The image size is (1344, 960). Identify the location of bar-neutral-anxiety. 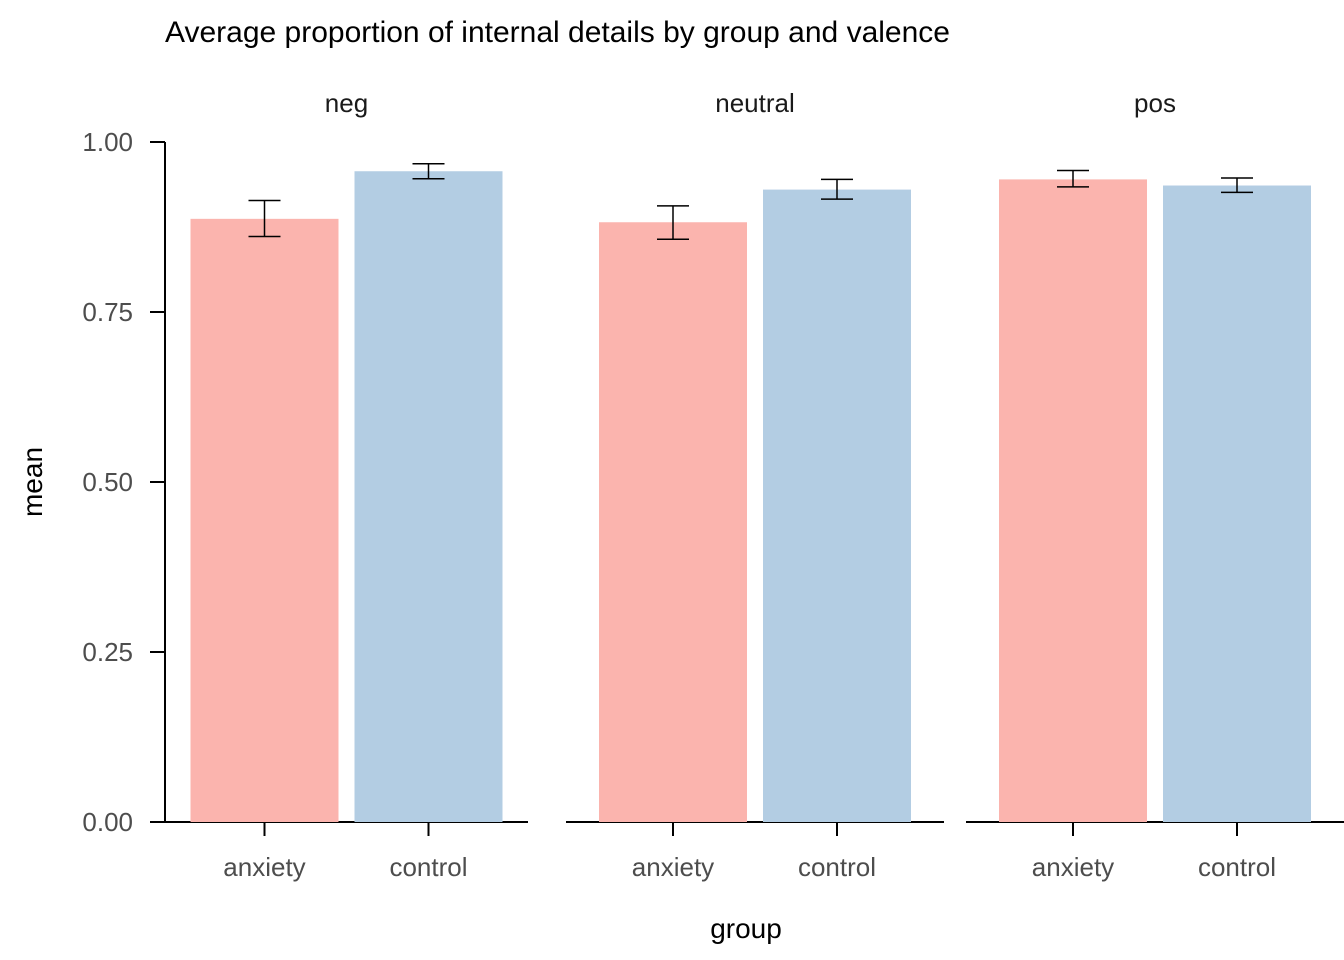
(673, 522).